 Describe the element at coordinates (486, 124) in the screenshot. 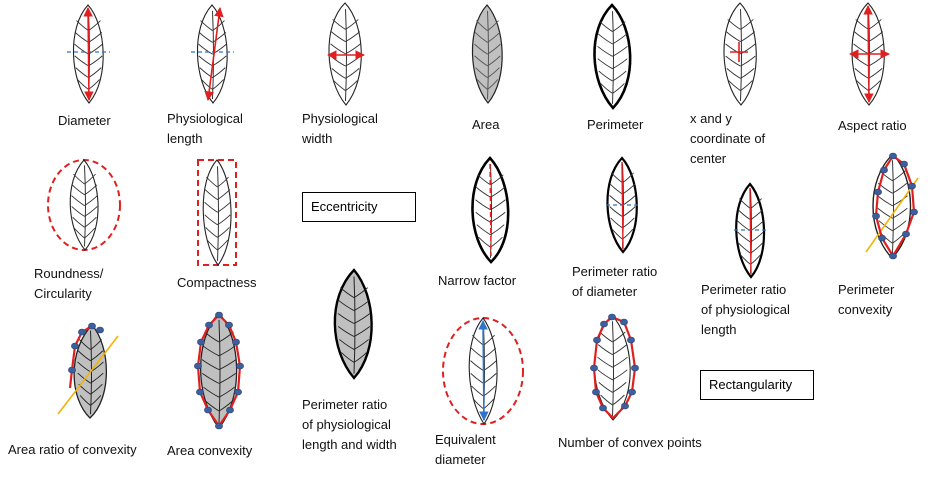

I see `label-area: Area` at that location.